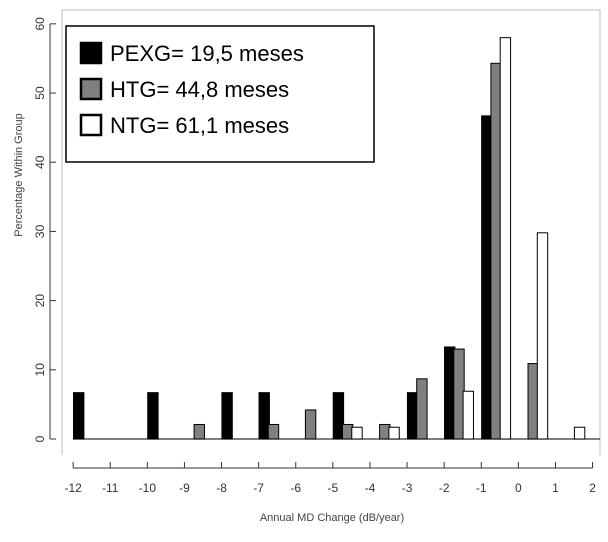 This screenshot has height=542, width=608. I want to click on x-tick-label: -4, so click(370, 488).